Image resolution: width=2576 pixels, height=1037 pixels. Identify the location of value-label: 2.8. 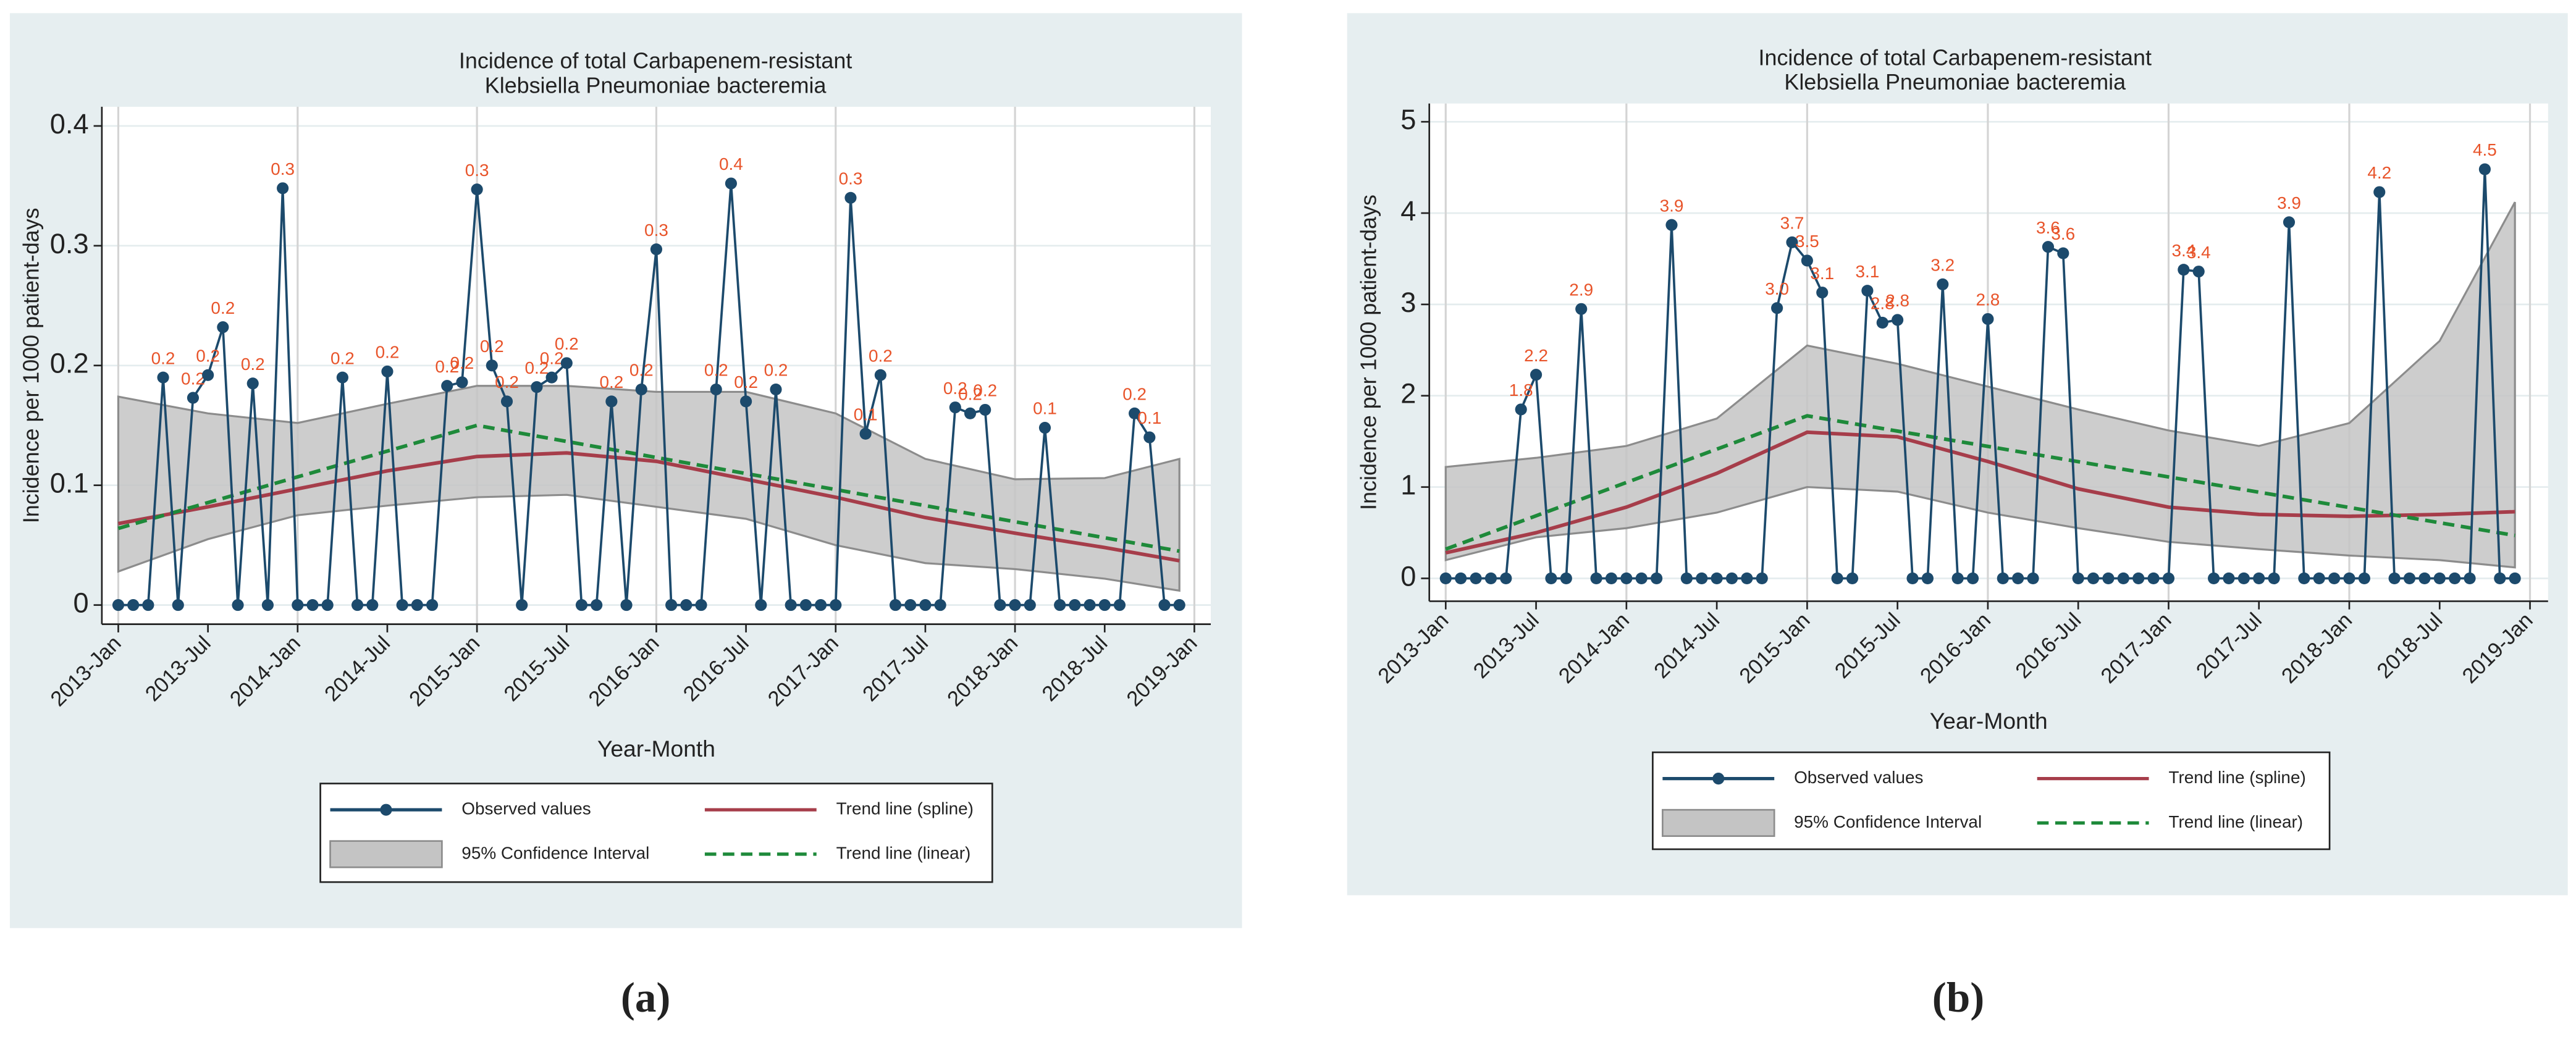
(1883, 303).